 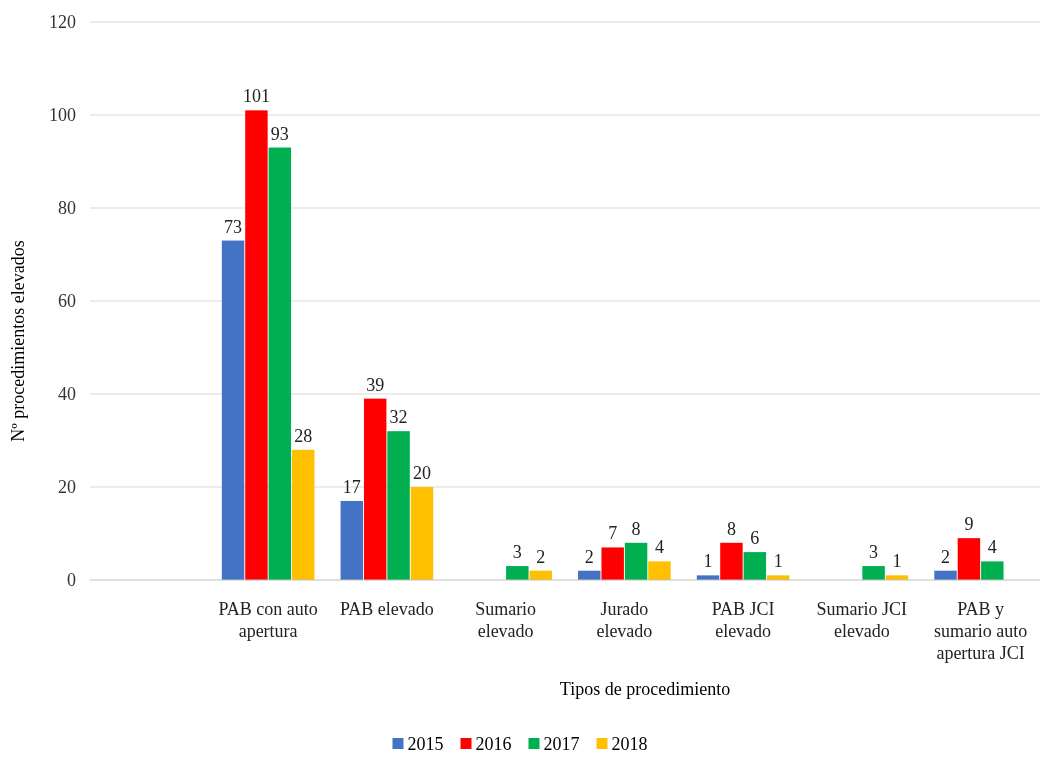 I want to click on legend-label: 2017, so click(x=561, y=744).